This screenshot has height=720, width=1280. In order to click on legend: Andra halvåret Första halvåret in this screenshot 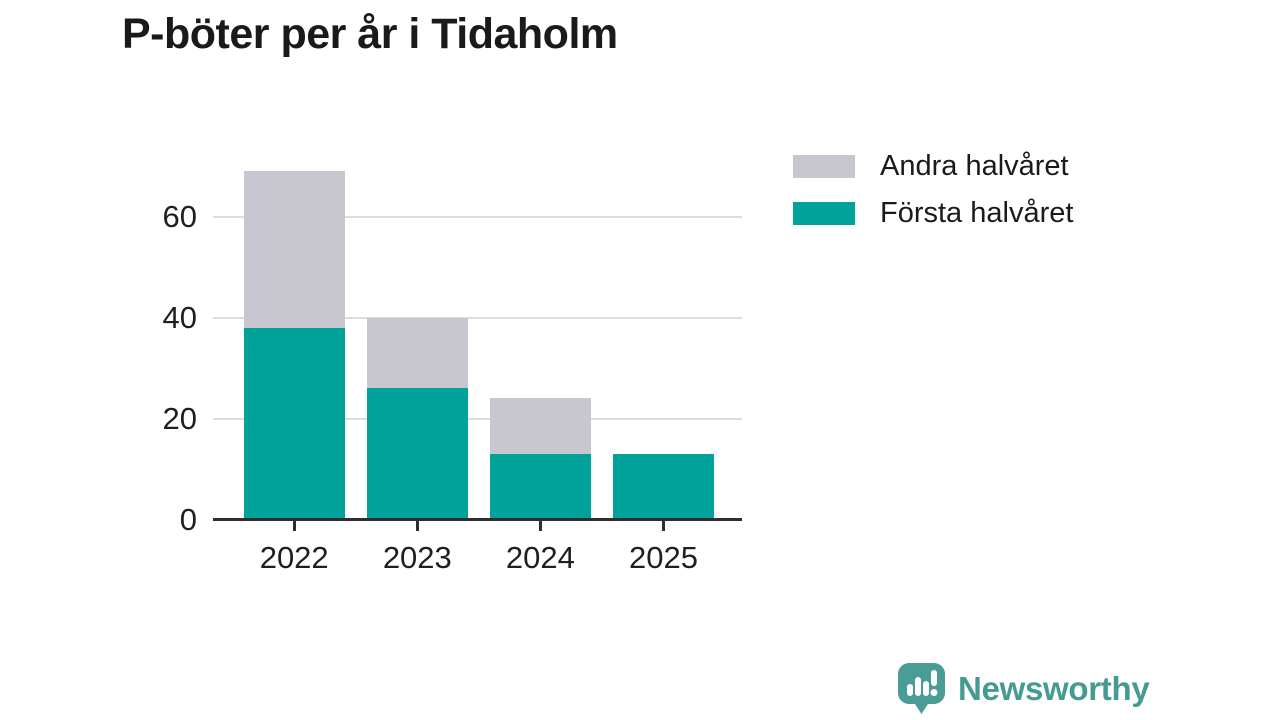, I will do `click(933, 199)`.